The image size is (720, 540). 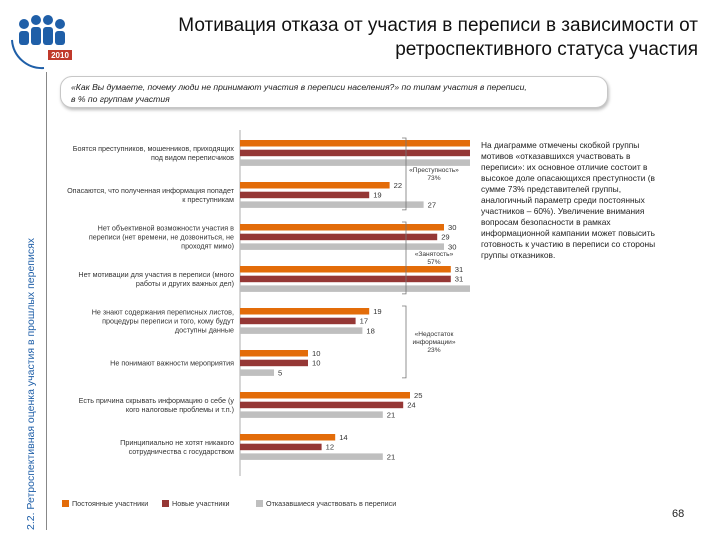 What do you see at coordinates (433, 262) in the screenshot?
I see `group-annotation: 57%` at bounding box center [433, 262].